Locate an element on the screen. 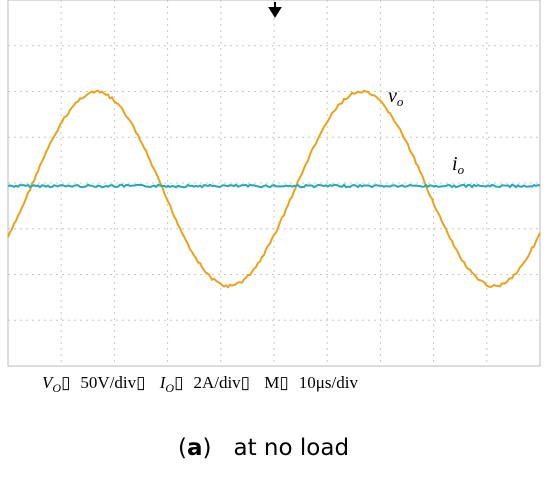 This screenshot has width=550, height=480. caption: (a) at no load is located at coordinates (263, 448).